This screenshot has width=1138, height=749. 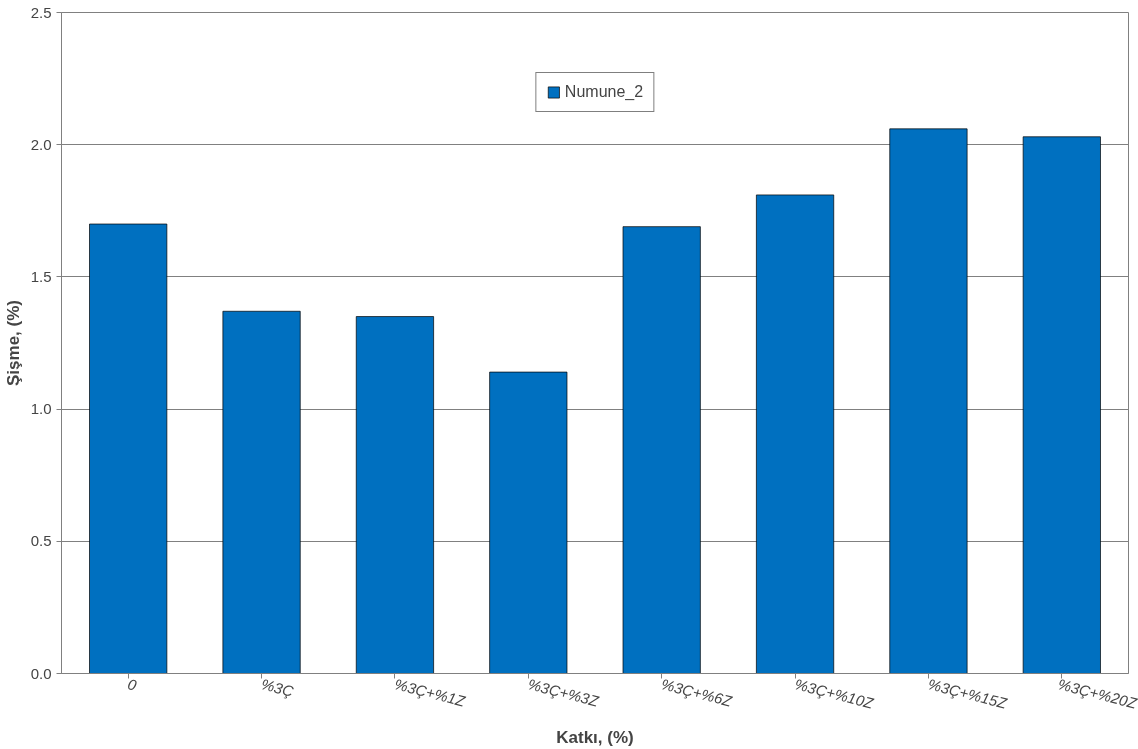 What do you see at coordinates (604, 92) in the screenshot?
I see `legend-label: Numune_2` at bounding box center [604, 92].